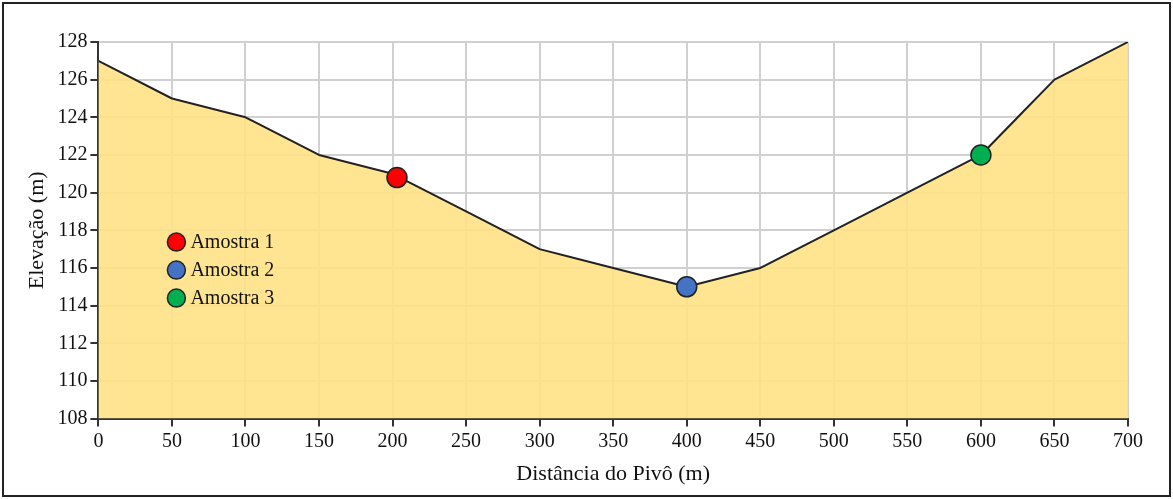  Describe the element at coordinates (232, 297) in the screenshot. I see `legend-label: Amostra 3` at that location.